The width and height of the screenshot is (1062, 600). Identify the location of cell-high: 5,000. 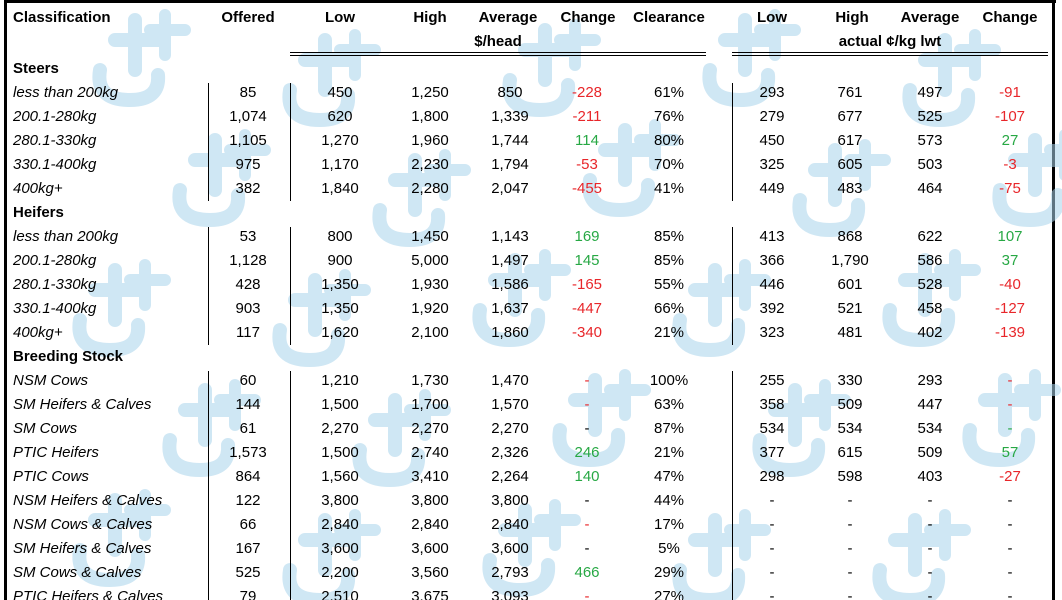
(430, 260).